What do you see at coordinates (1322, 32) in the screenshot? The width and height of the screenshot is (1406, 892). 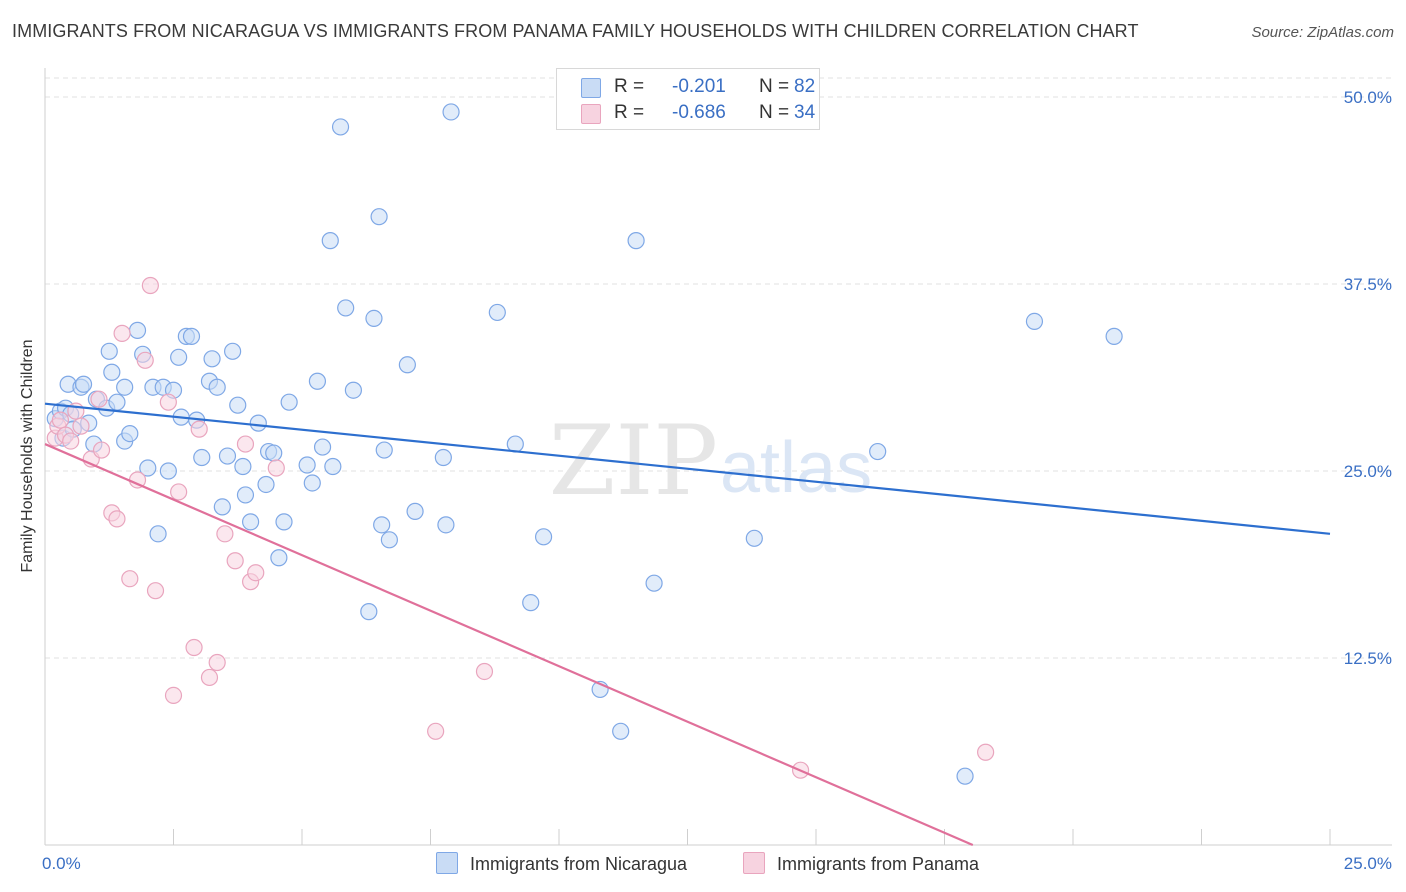 I see `source-credit: Source: ZipAtlas.com` at bounding box center [1322, 32].